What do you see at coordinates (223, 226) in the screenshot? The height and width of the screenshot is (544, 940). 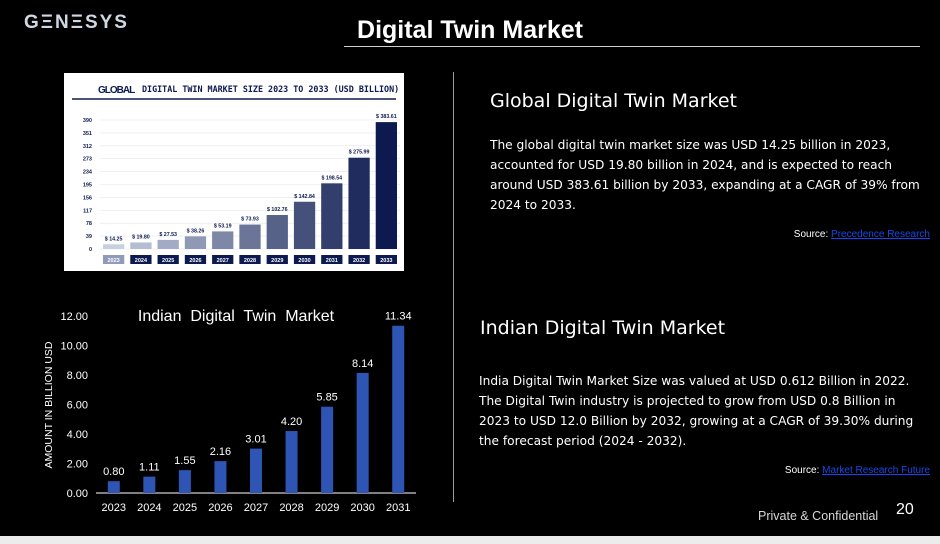 I see `global-data-label: $ 53.19` at bounding box center [223, 226].